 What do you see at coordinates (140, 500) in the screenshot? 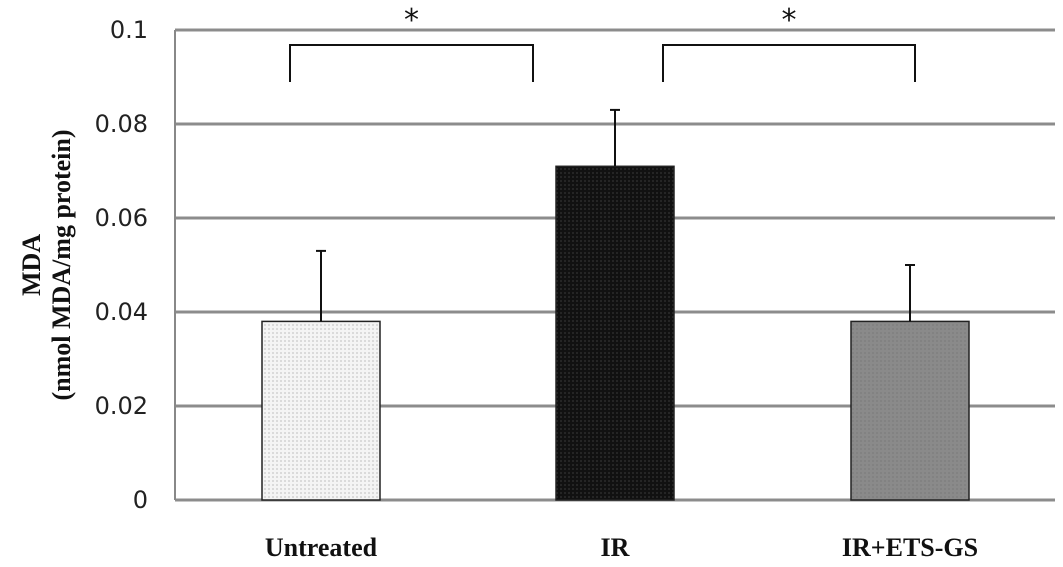
I see `y-tick-label: 0` at bounding box center [140, 500].